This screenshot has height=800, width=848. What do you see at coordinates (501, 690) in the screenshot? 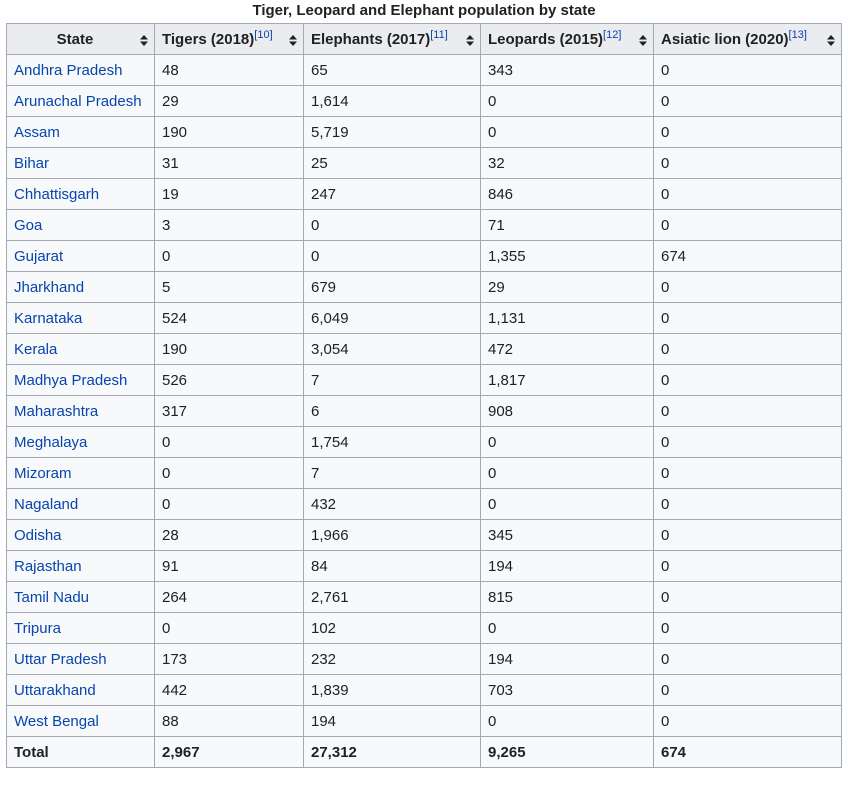
I see `cell-value: 703` at bounding box center [501, 690].